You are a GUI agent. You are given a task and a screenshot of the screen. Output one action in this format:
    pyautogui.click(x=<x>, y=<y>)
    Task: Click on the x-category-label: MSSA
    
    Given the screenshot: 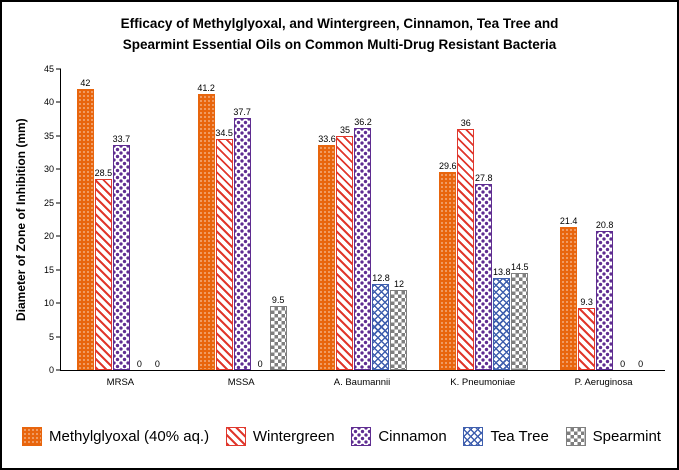 What is the action you would take?
    pyautogui.click(x=241, y=382)
    